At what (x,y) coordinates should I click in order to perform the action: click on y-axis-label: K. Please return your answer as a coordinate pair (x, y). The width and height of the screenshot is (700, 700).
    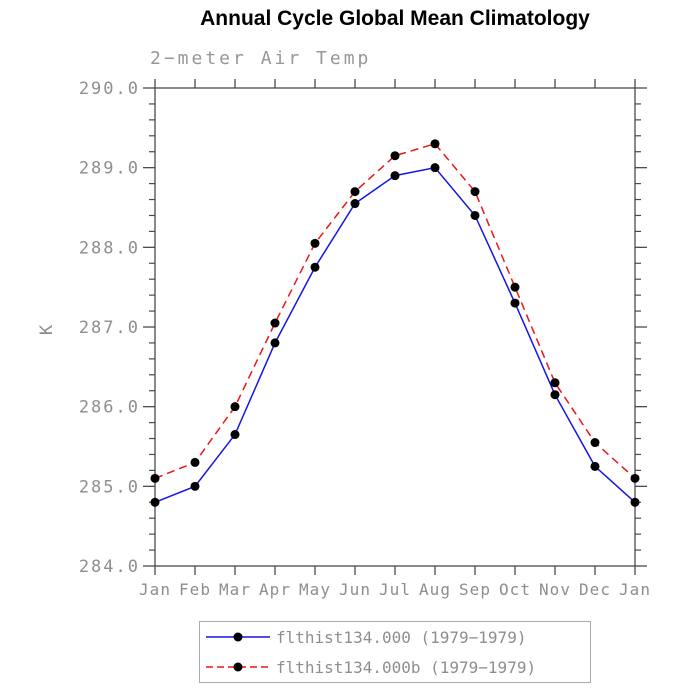
    Looking at the image, I should click on (47, 329).